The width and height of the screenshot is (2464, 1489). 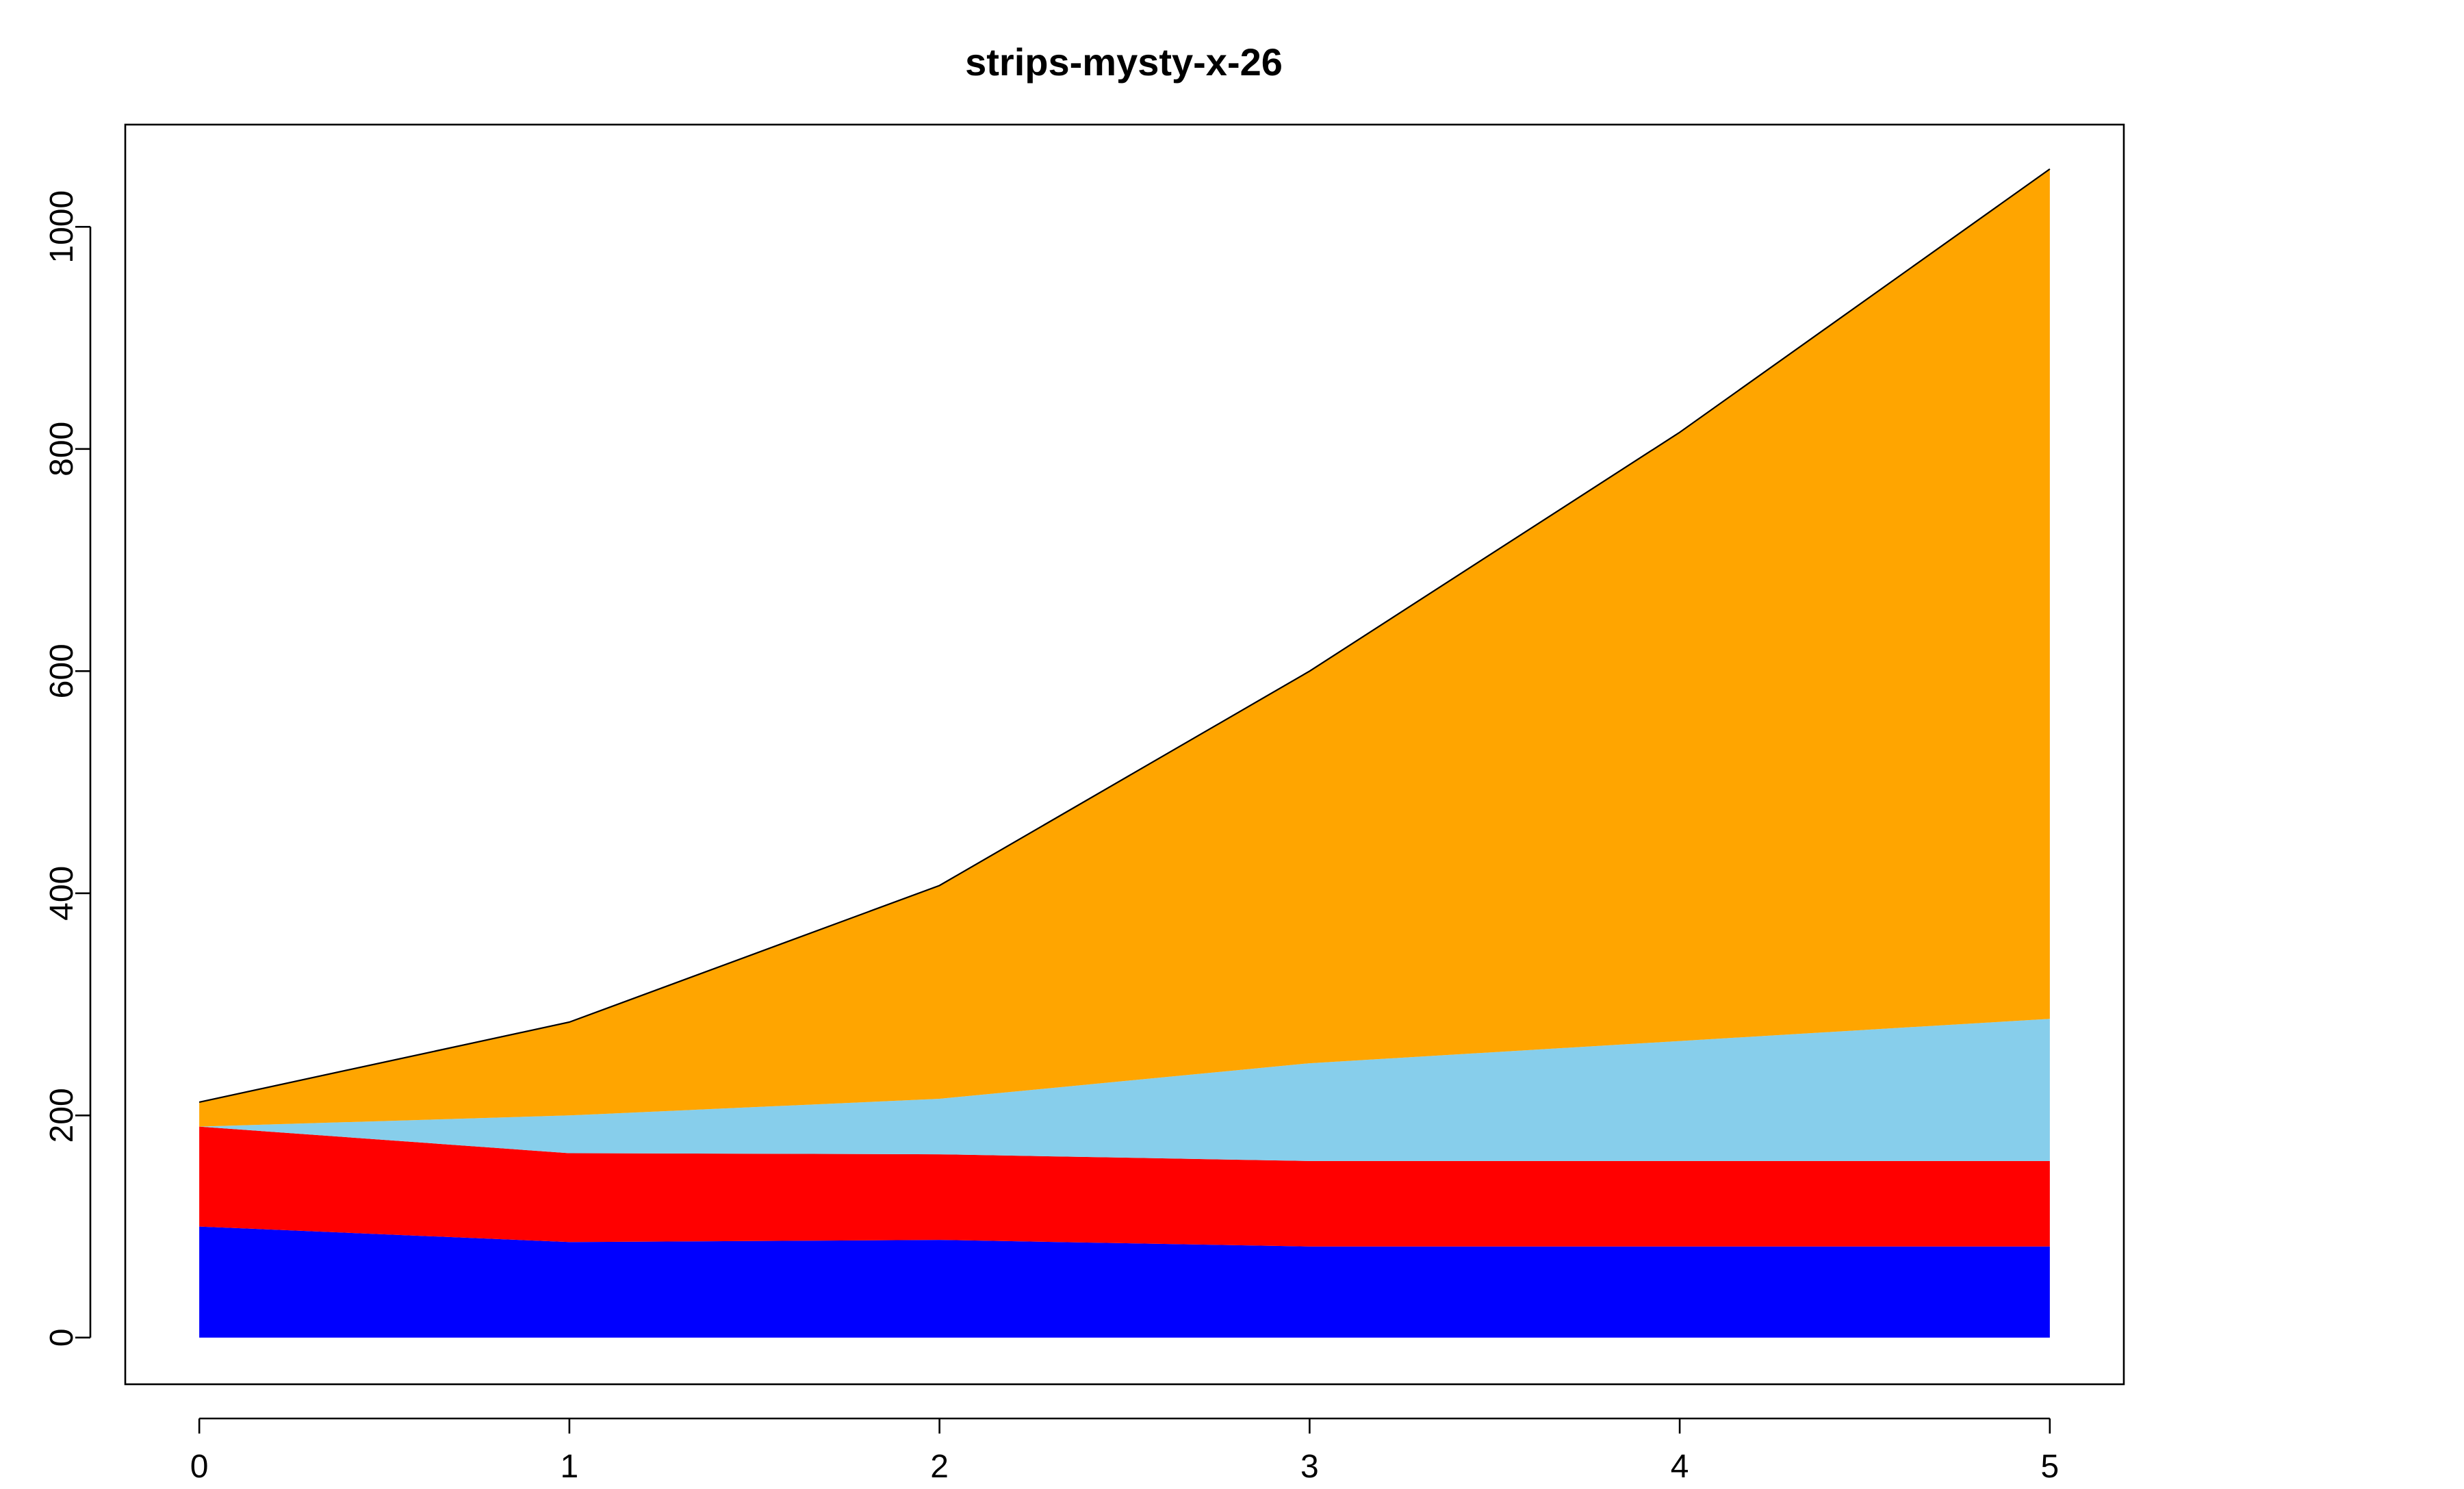 What do you see at coordinates (1124, 62) in the screenshot?
I see `chart-title: strips-mysty-x-26` at bounding box center [1124, 62].